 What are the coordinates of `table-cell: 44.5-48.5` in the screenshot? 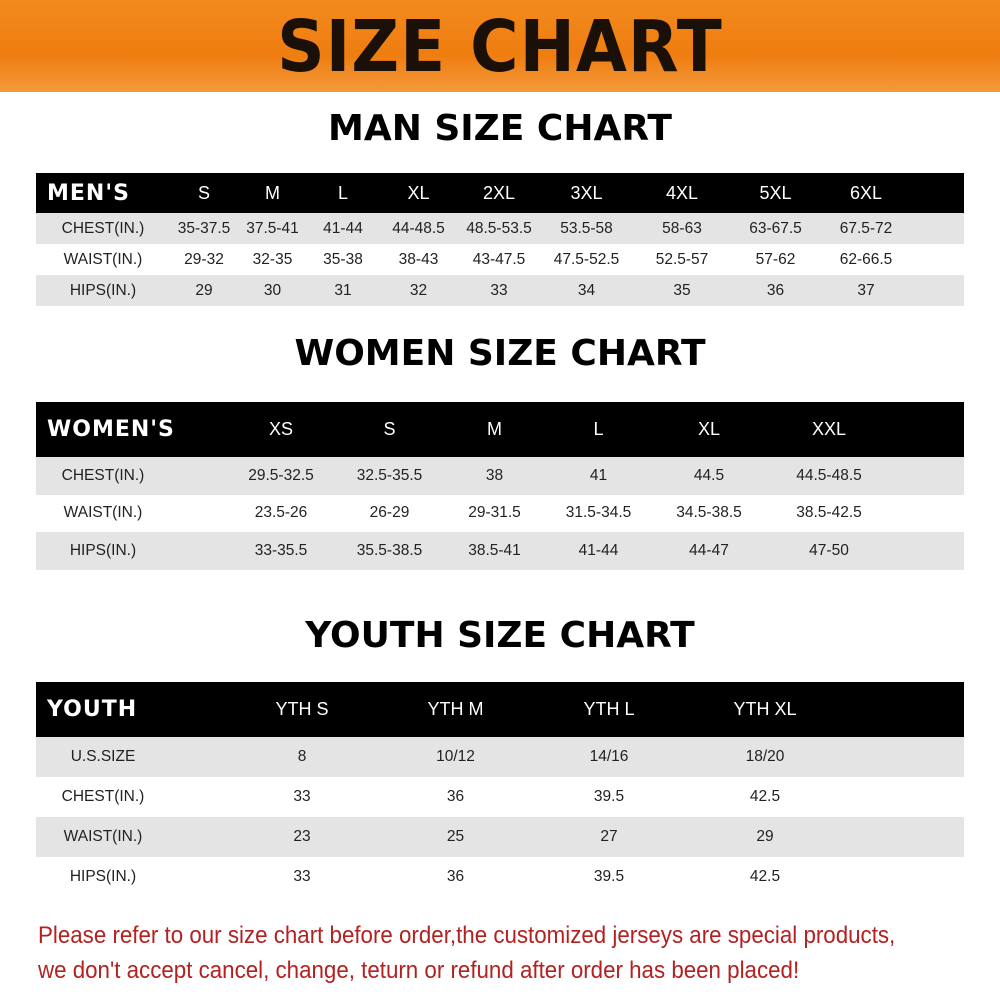 It's located at (829, 475).